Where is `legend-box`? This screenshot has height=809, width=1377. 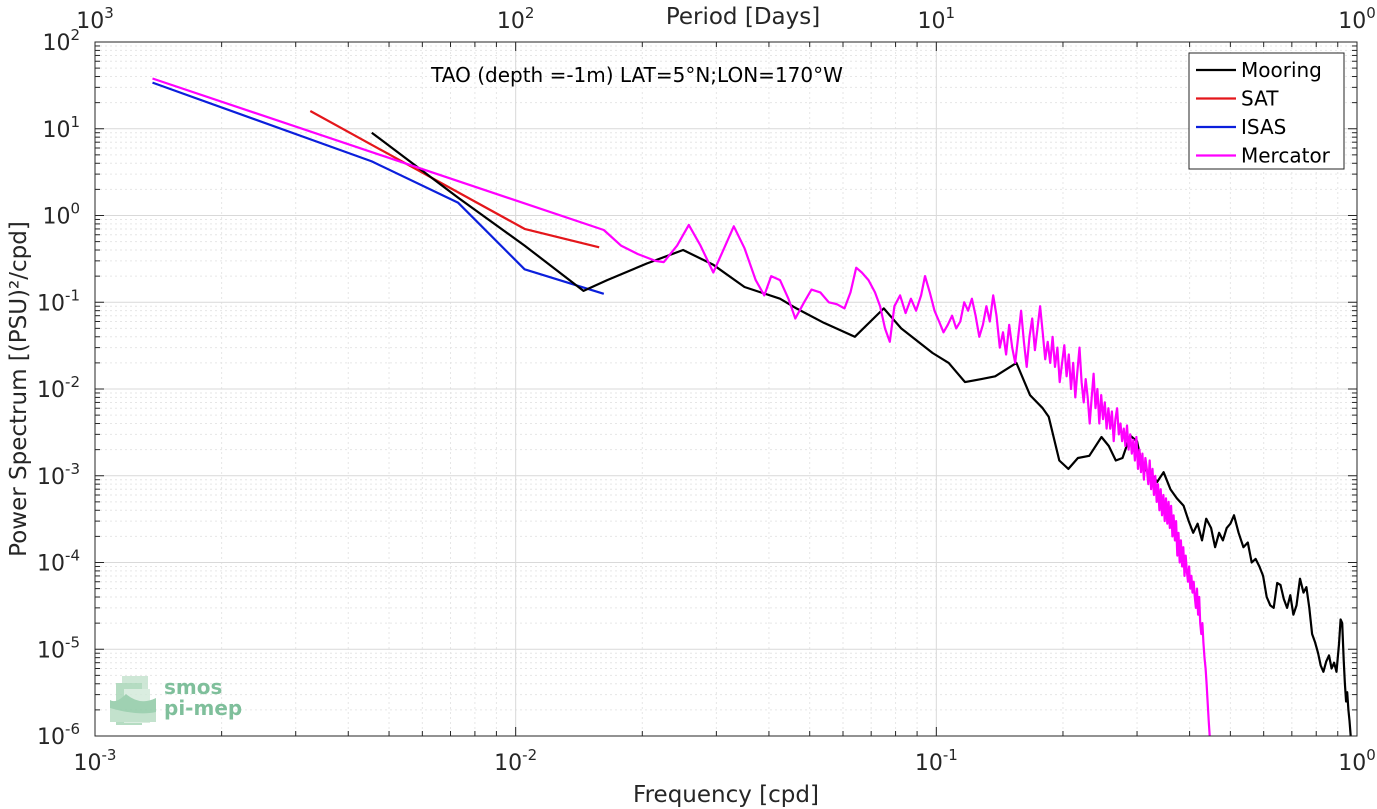 legend-box is located at coordinates (1266, 111).